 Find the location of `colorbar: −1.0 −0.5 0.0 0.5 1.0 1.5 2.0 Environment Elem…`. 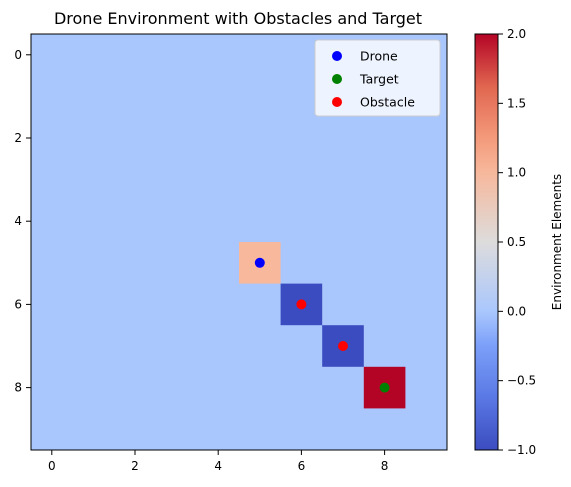

colorbar: −1.0 −0.5 0.0 0.5 1.0 1.5 2.0 Environment Elem… is located at coordinates (519, 242).